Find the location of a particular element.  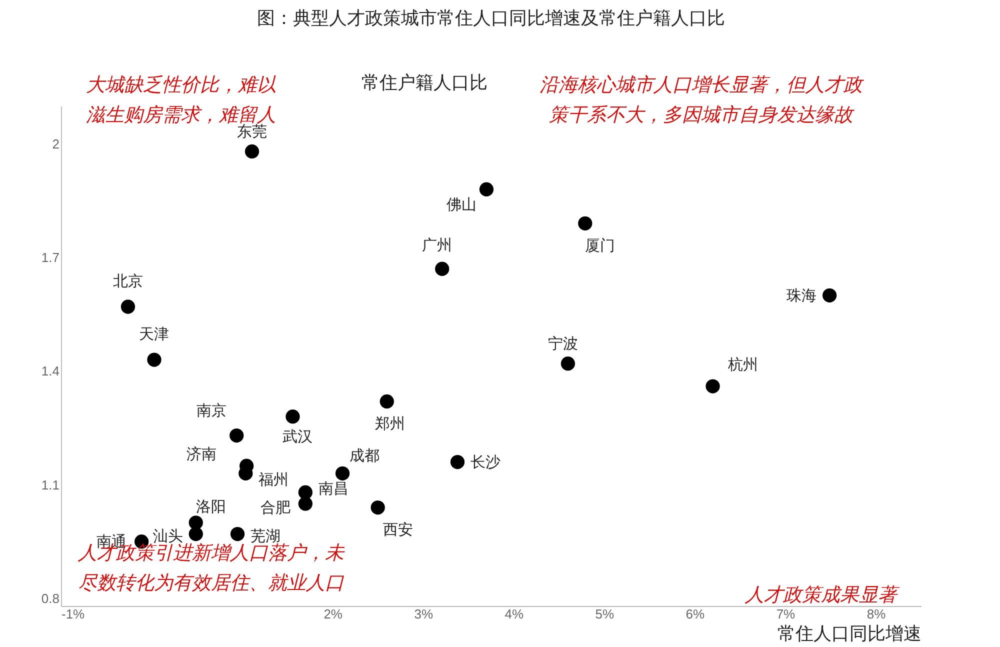

y-tick-label: 1.1 is located at coordinates (50, 484).